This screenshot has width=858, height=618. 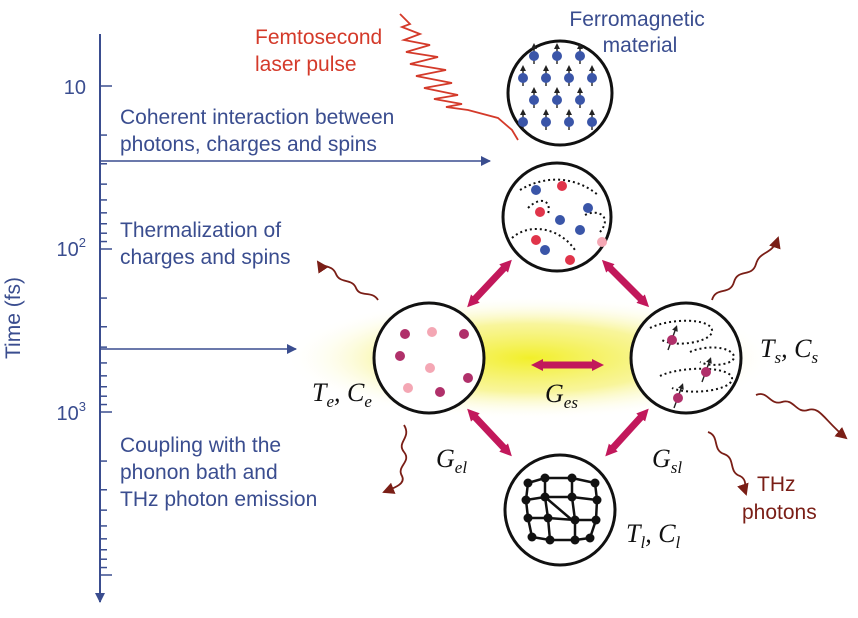 What do you see at coordinates (558, 358) in the screenshot?
I see `coupling-arrows` at bounding box center [558, 358].